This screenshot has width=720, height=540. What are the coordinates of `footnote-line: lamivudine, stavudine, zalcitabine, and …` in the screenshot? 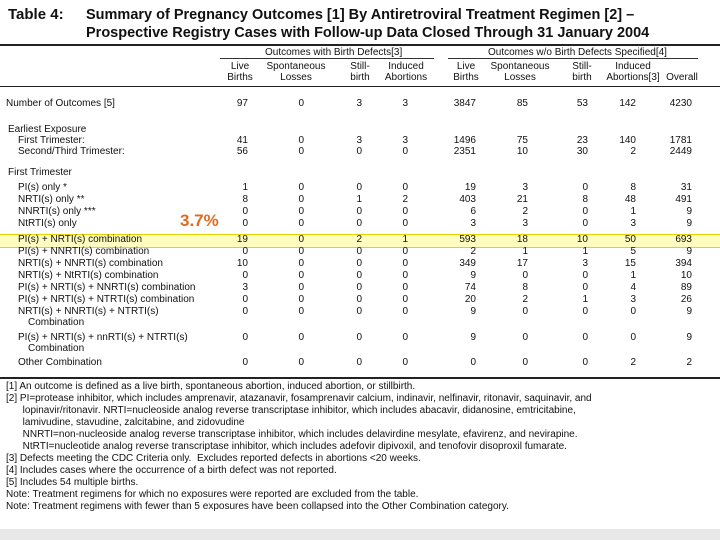 It's located at (125, 422).